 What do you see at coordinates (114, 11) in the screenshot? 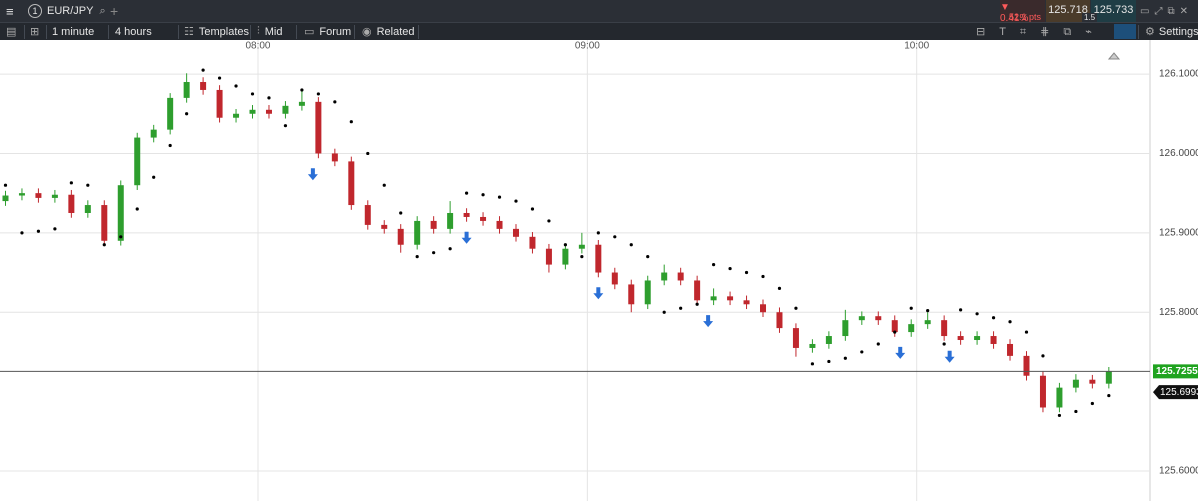
I see `add-tab: +` at bounding box center [114, 11].